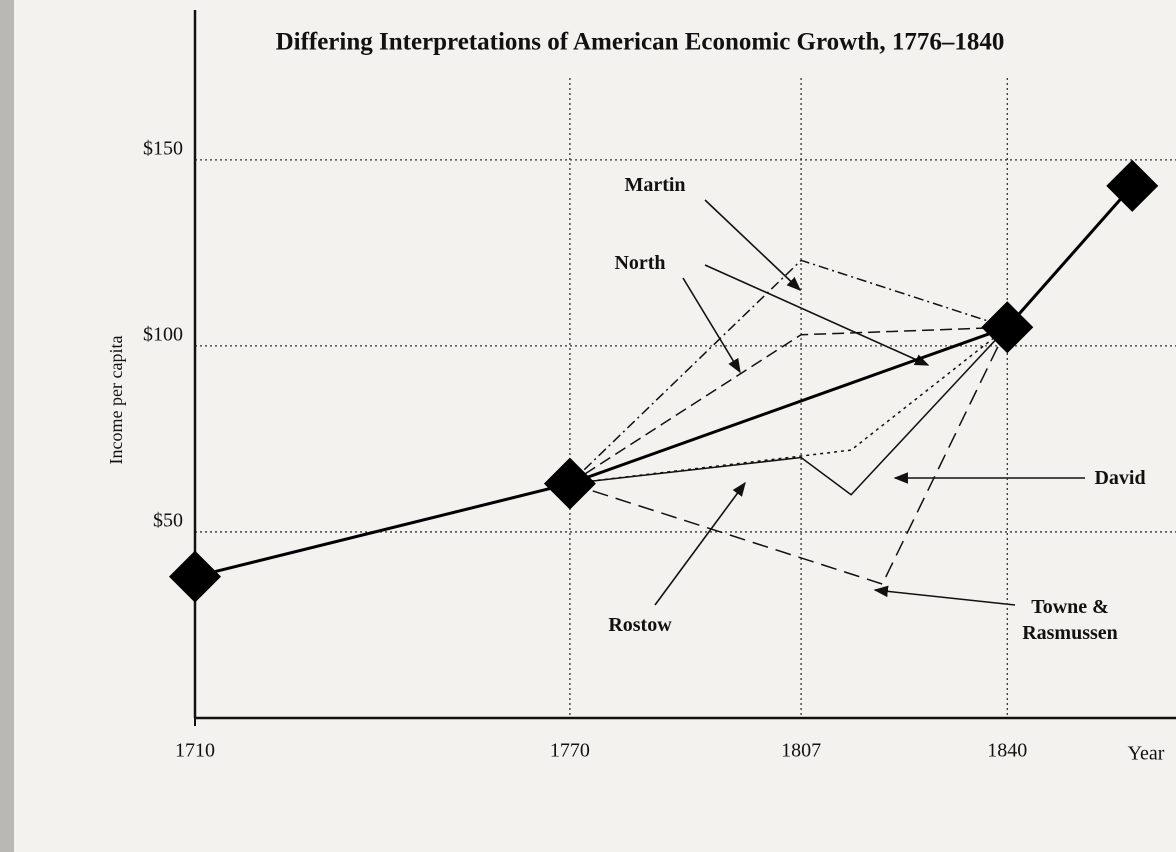 The image size is (1176, 852). Describe the element at coordinates (1070, 620) in the screenshot. I see `annotation: Towne & Rasmussen` at that location.